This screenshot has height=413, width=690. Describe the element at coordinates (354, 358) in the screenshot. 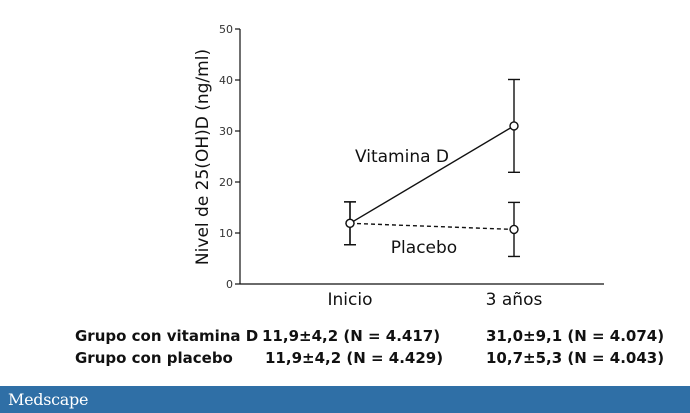

I see `row-start-placebo: 11,9±4,2 (N = 4.429)` at that location.